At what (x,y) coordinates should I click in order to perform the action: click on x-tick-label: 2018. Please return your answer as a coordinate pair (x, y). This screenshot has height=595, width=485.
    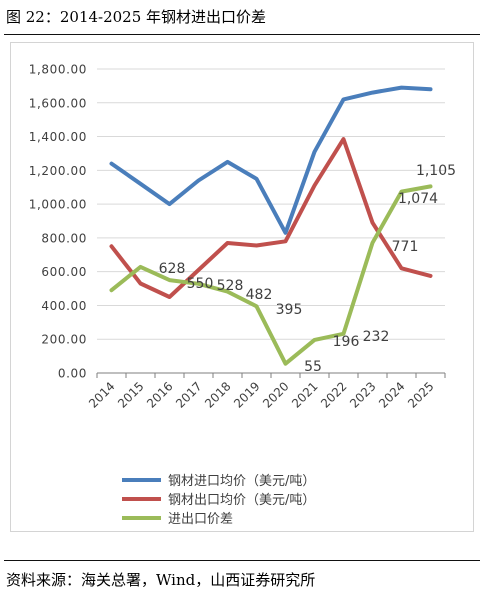
    Looking at the image, I should click on (217, 394).